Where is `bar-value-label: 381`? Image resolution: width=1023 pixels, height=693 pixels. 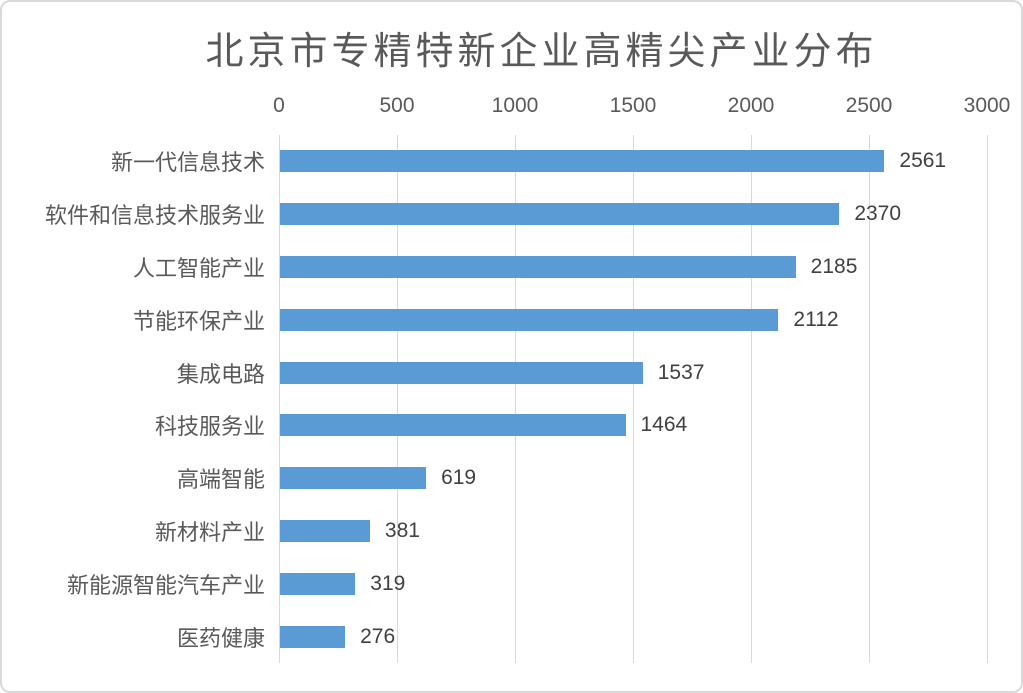 bar-value-label: 381 is located at coordinates (402, 530).